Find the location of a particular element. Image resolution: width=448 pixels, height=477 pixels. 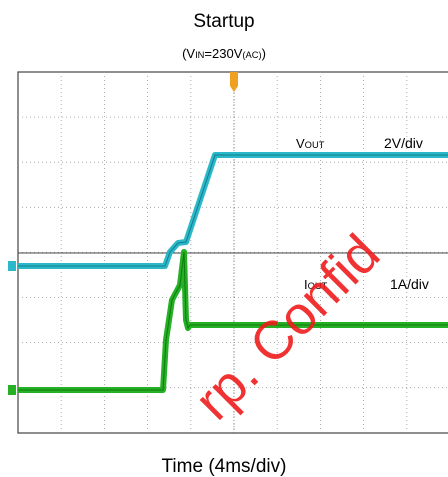

text-part: =230V is located at coordinates (223, 53).